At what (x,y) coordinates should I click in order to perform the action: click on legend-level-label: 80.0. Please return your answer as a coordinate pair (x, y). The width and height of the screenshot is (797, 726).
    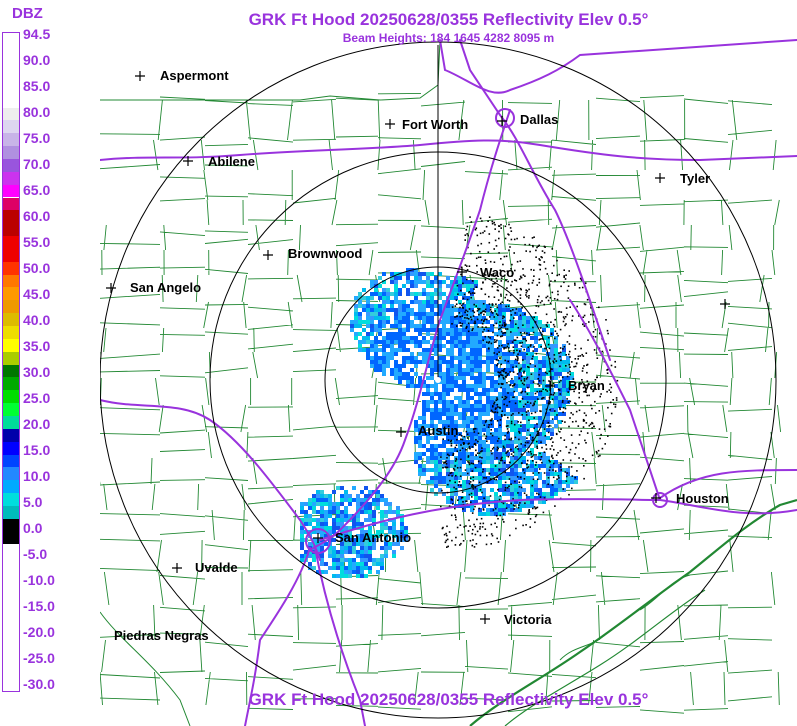
    Looking at the image, I should click on (37, 112).